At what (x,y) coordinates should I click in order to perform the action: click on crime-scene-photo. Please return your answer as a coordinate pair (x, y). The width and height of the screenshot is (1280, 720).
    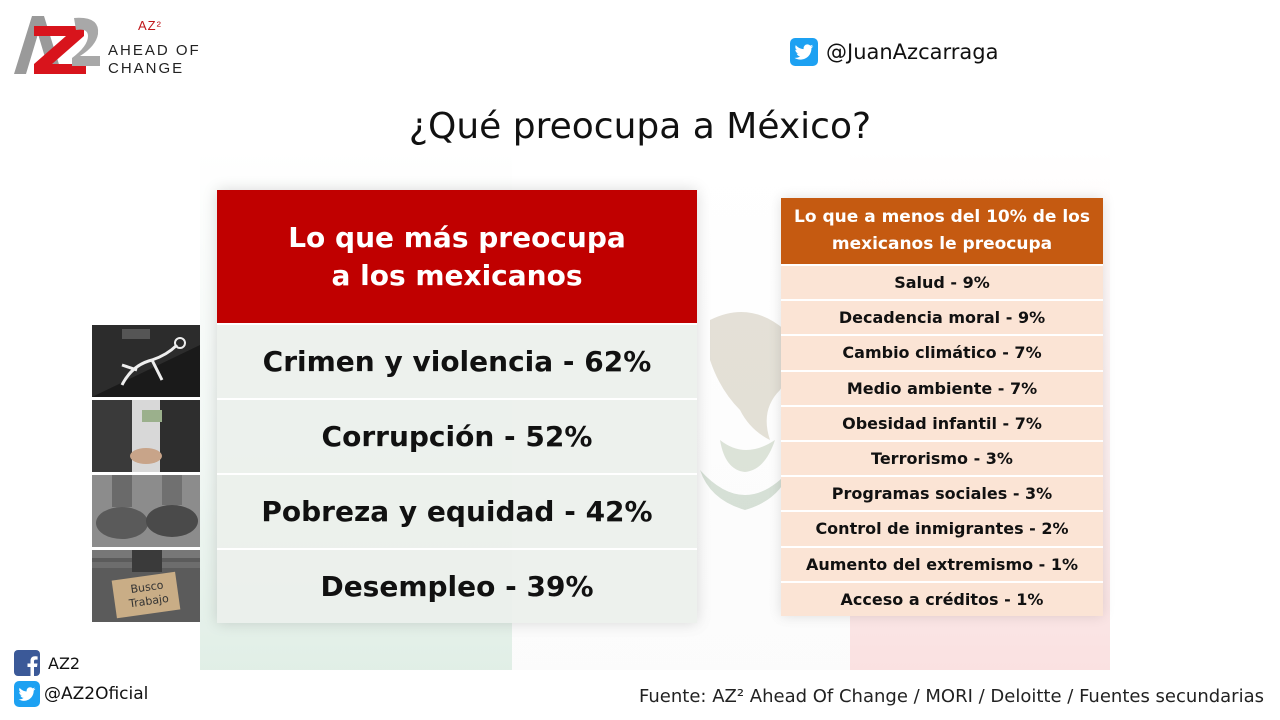
    Looking at the image, I should click on (146, 361).